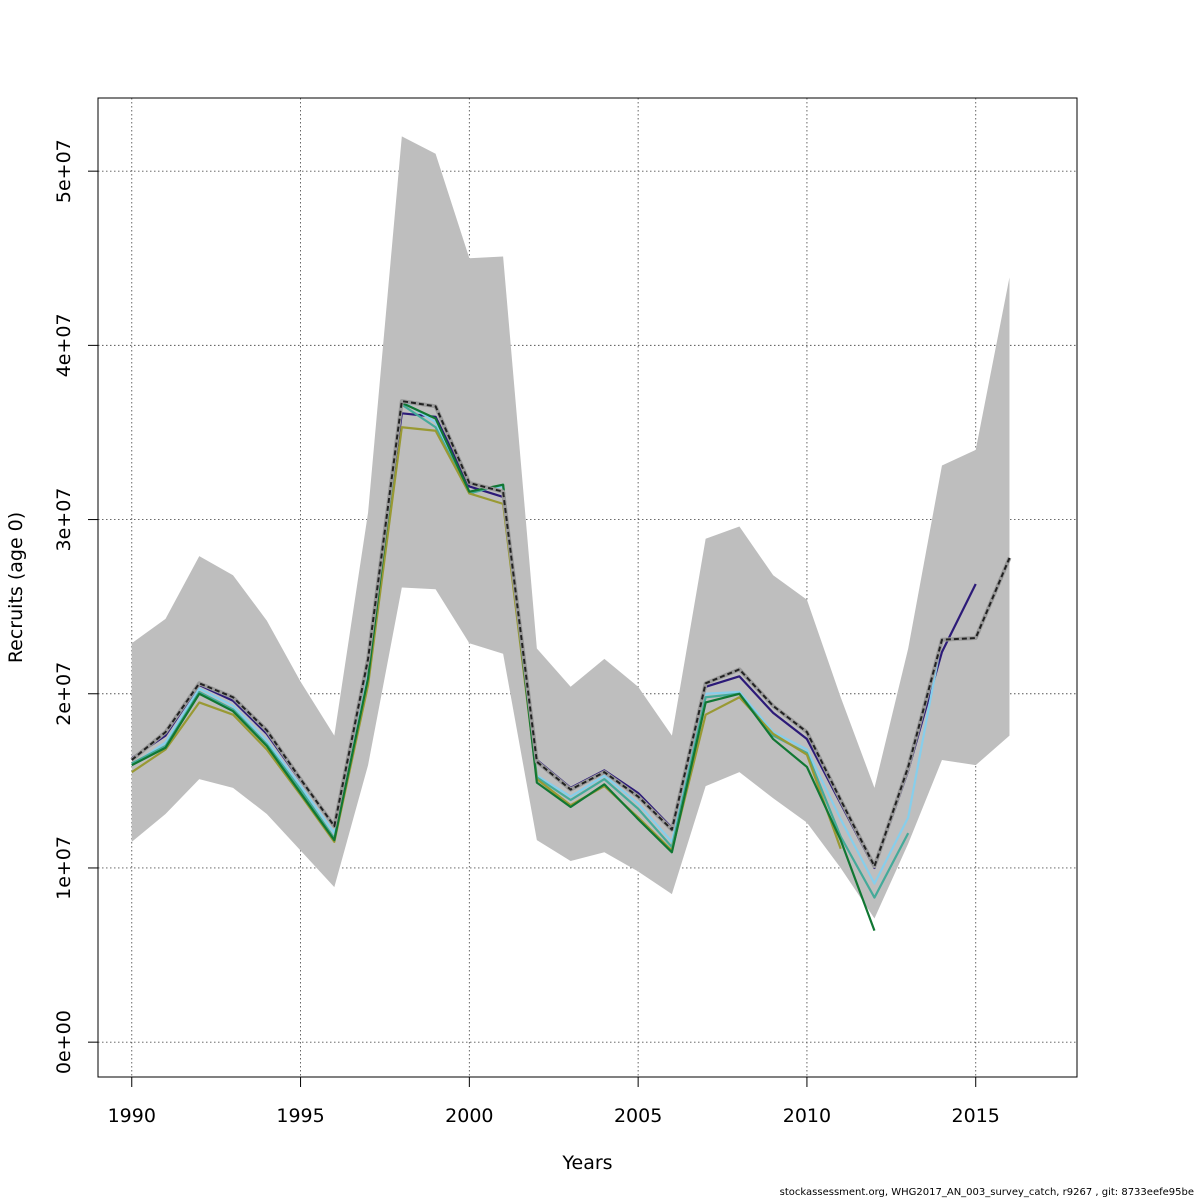 This screenshot has height=1200, width=1200. What do you see at coordinates (64, 345) in the screenshot?
I see `y-tick-label: 4e+07` at bounding box center [64, 345].